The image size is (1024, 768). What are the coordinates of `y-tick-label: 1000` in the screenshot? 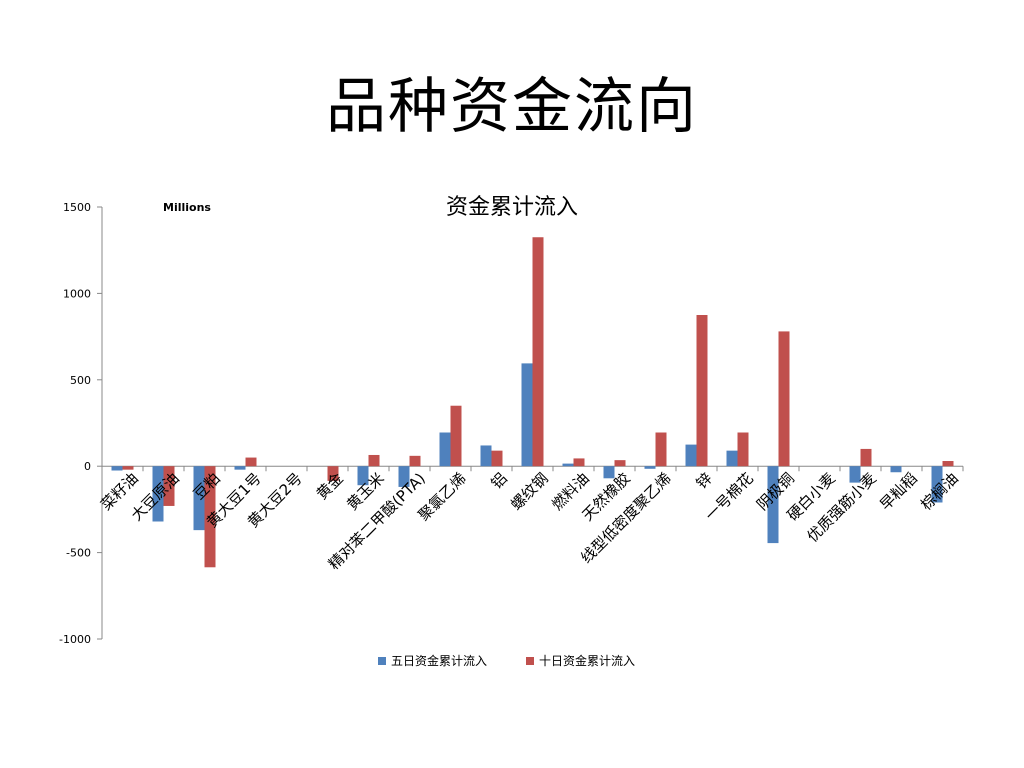 It's located at (77, 293).